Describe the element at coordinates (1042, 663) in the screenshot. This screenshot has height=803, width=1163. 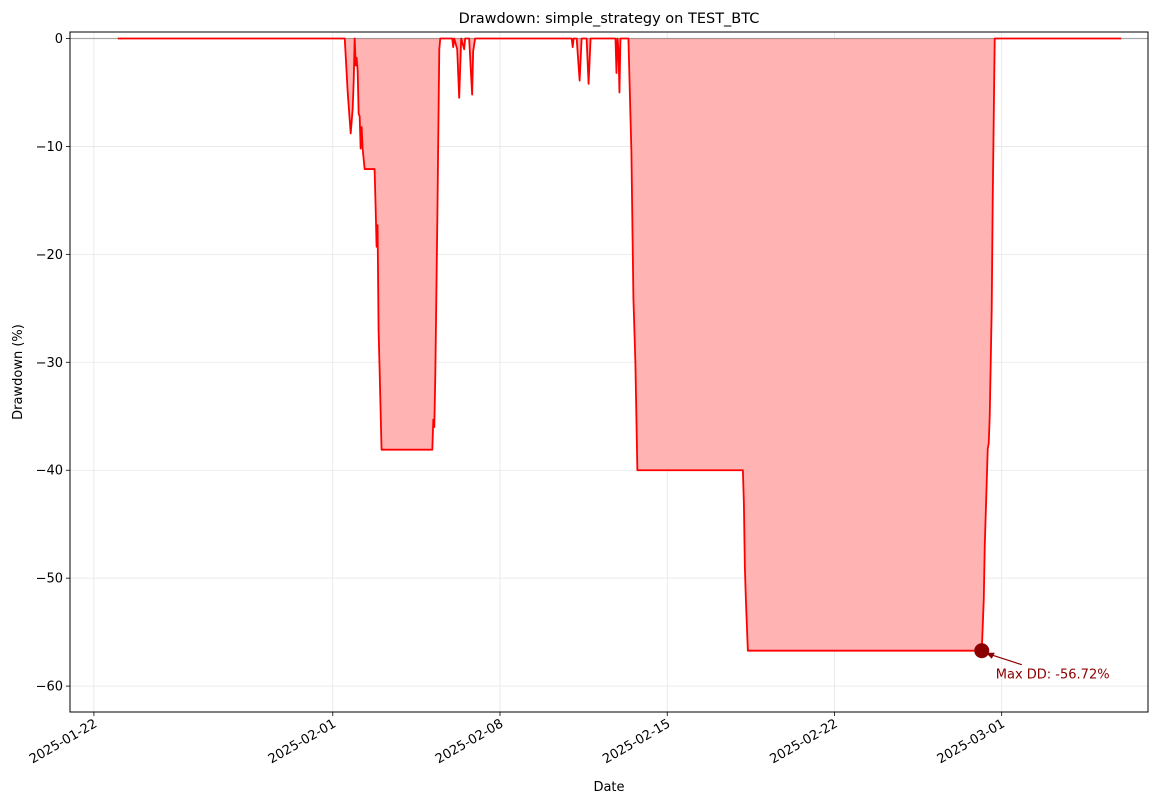
I see `max-drawdown-marker-group: Max DD: -56.72%` at that location.